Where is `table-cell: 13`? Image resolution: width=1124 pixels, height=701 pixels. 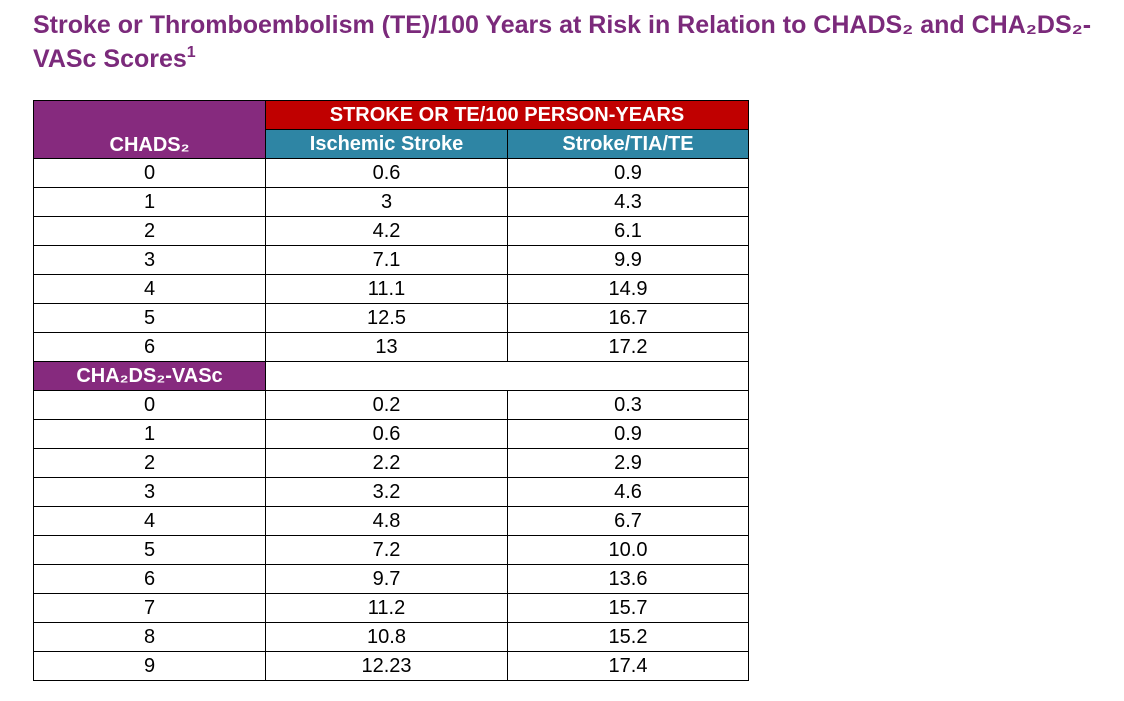 table-cell: 13 is located at coordinates (386, 347).